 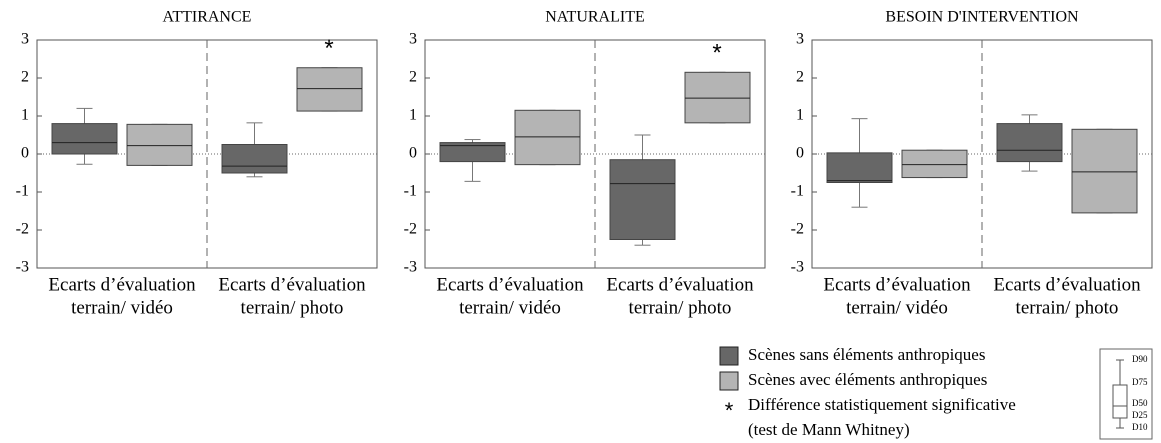 I want to click on chart-title: ATTIRANCE, so click(x=207, y=17).